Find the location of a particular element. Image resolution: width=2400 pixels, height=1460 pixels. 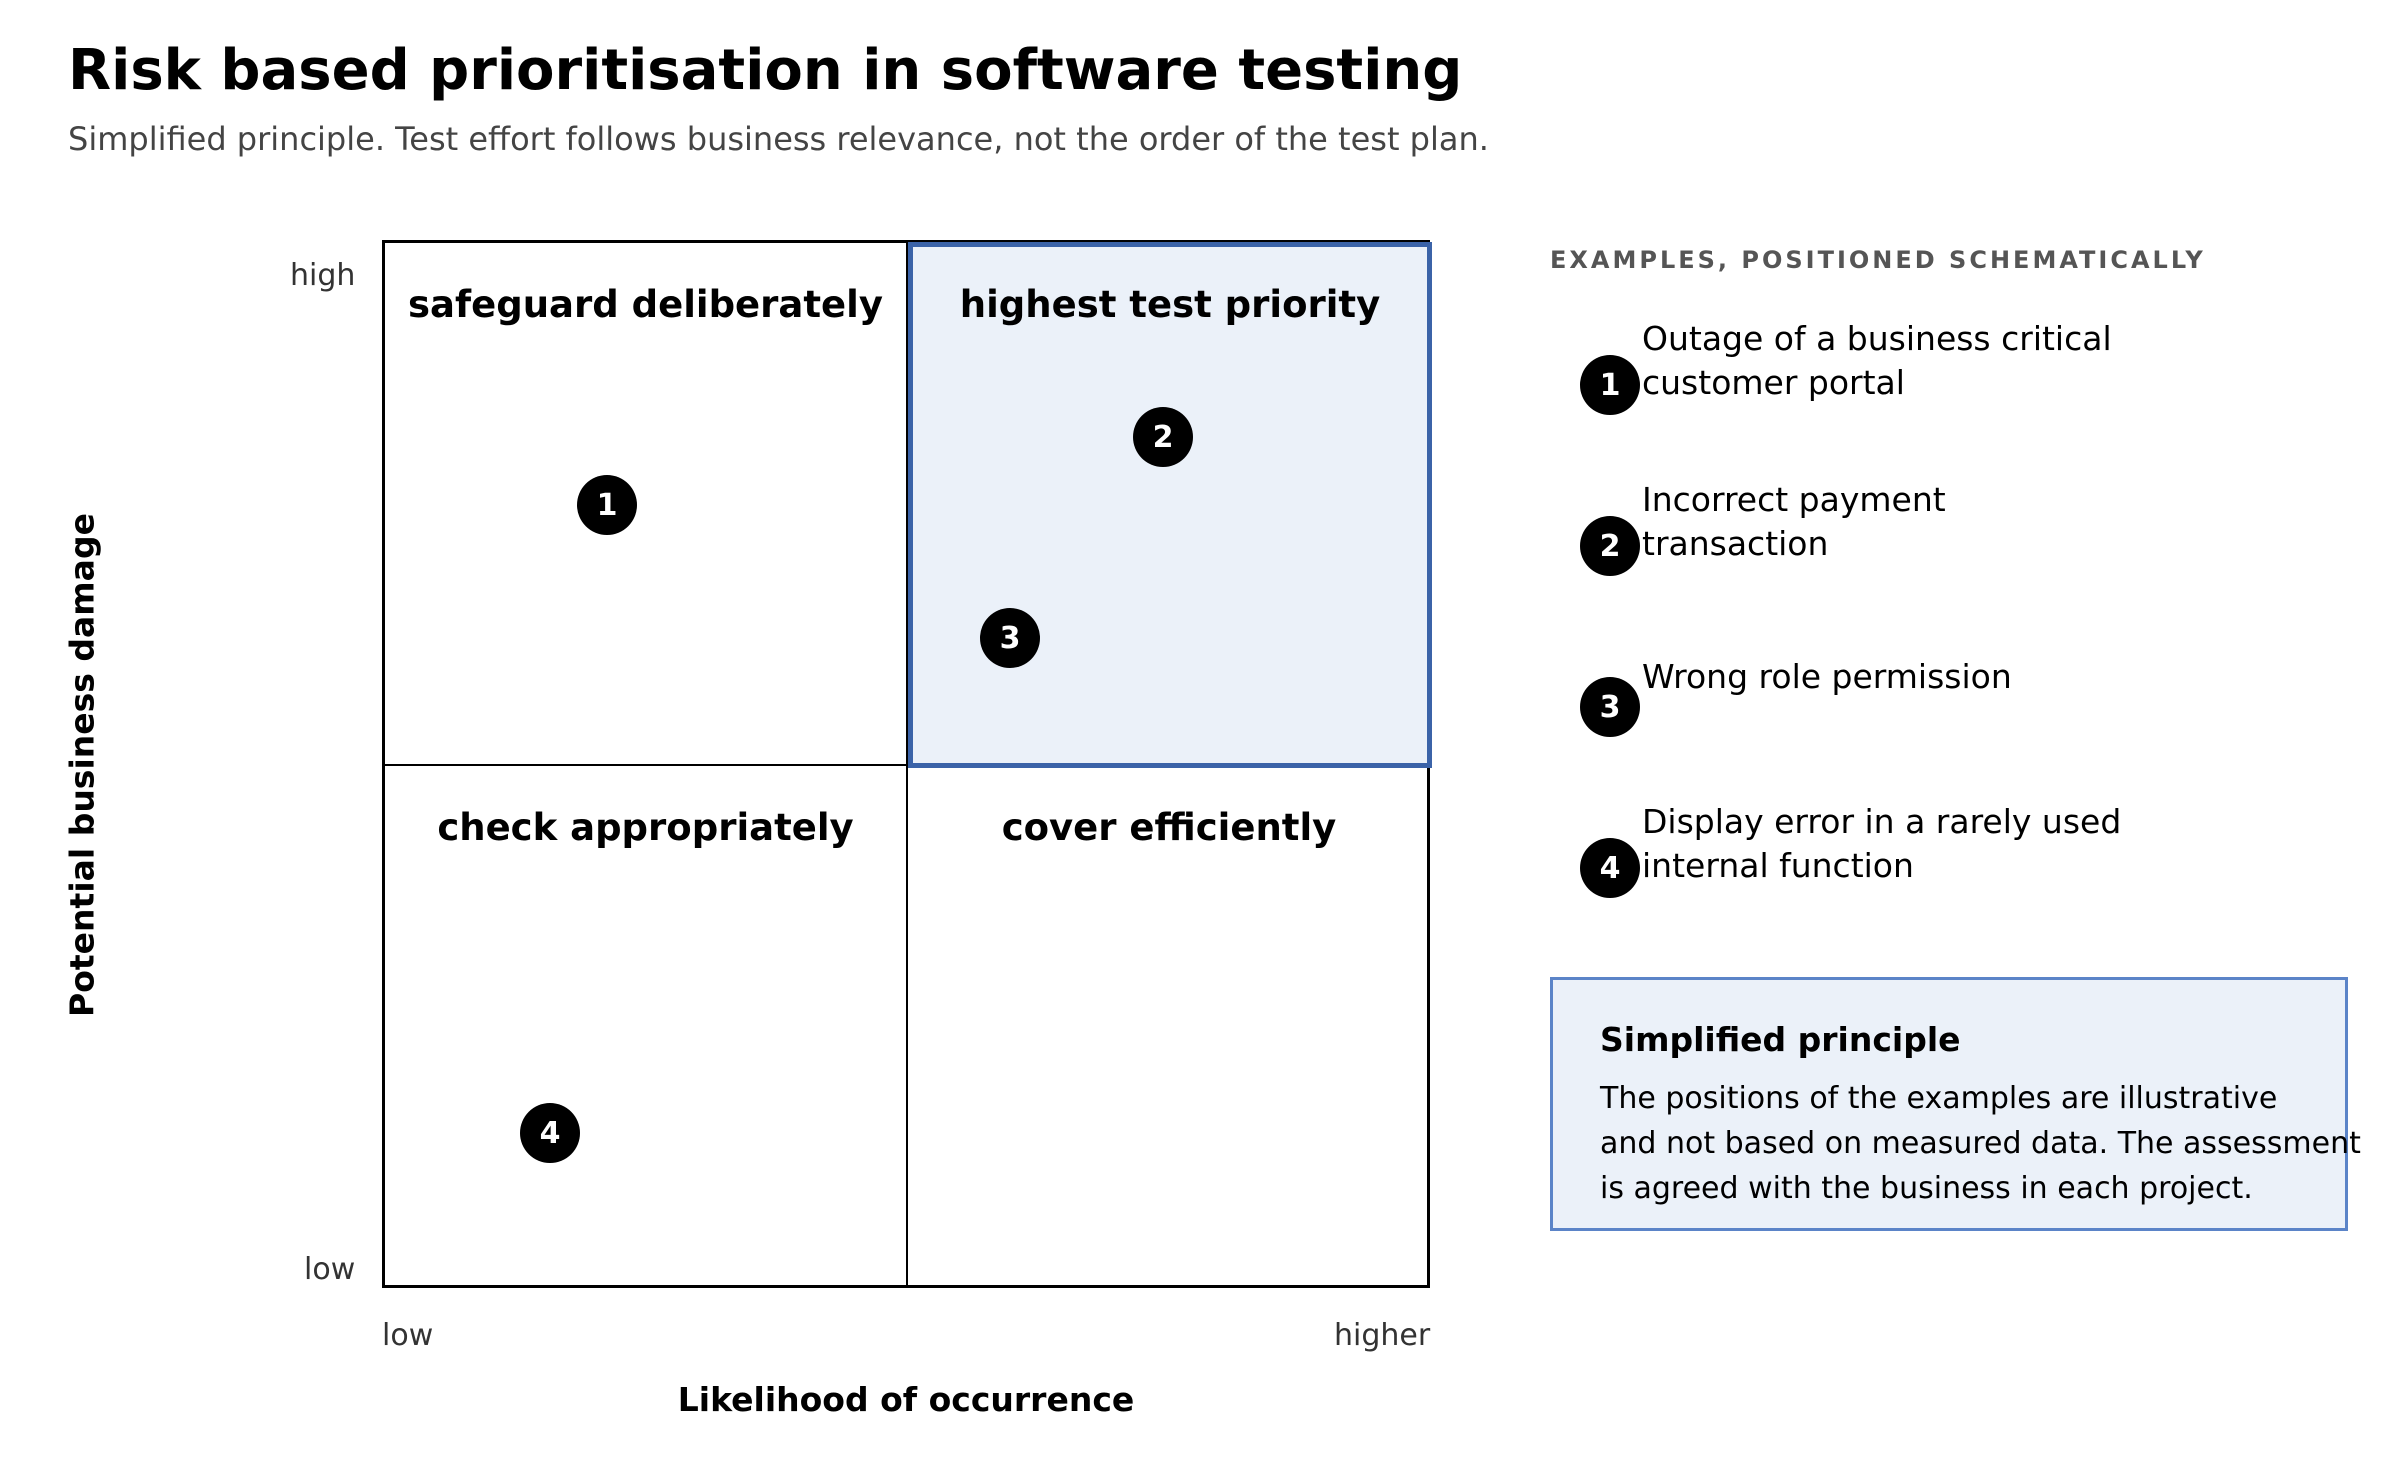

example-text-line: Outage of a business critical is located at coordinates (1877, 338).